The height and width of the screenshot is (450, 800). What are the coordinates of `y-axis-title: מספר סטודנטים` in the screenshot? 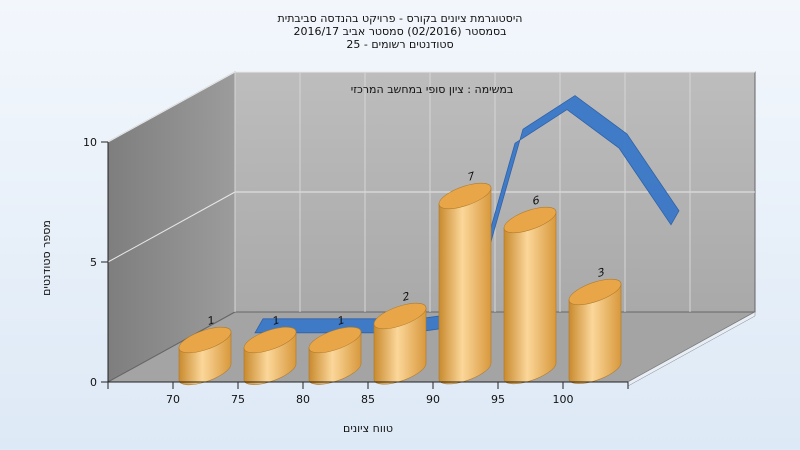 It's located at (46, 258).